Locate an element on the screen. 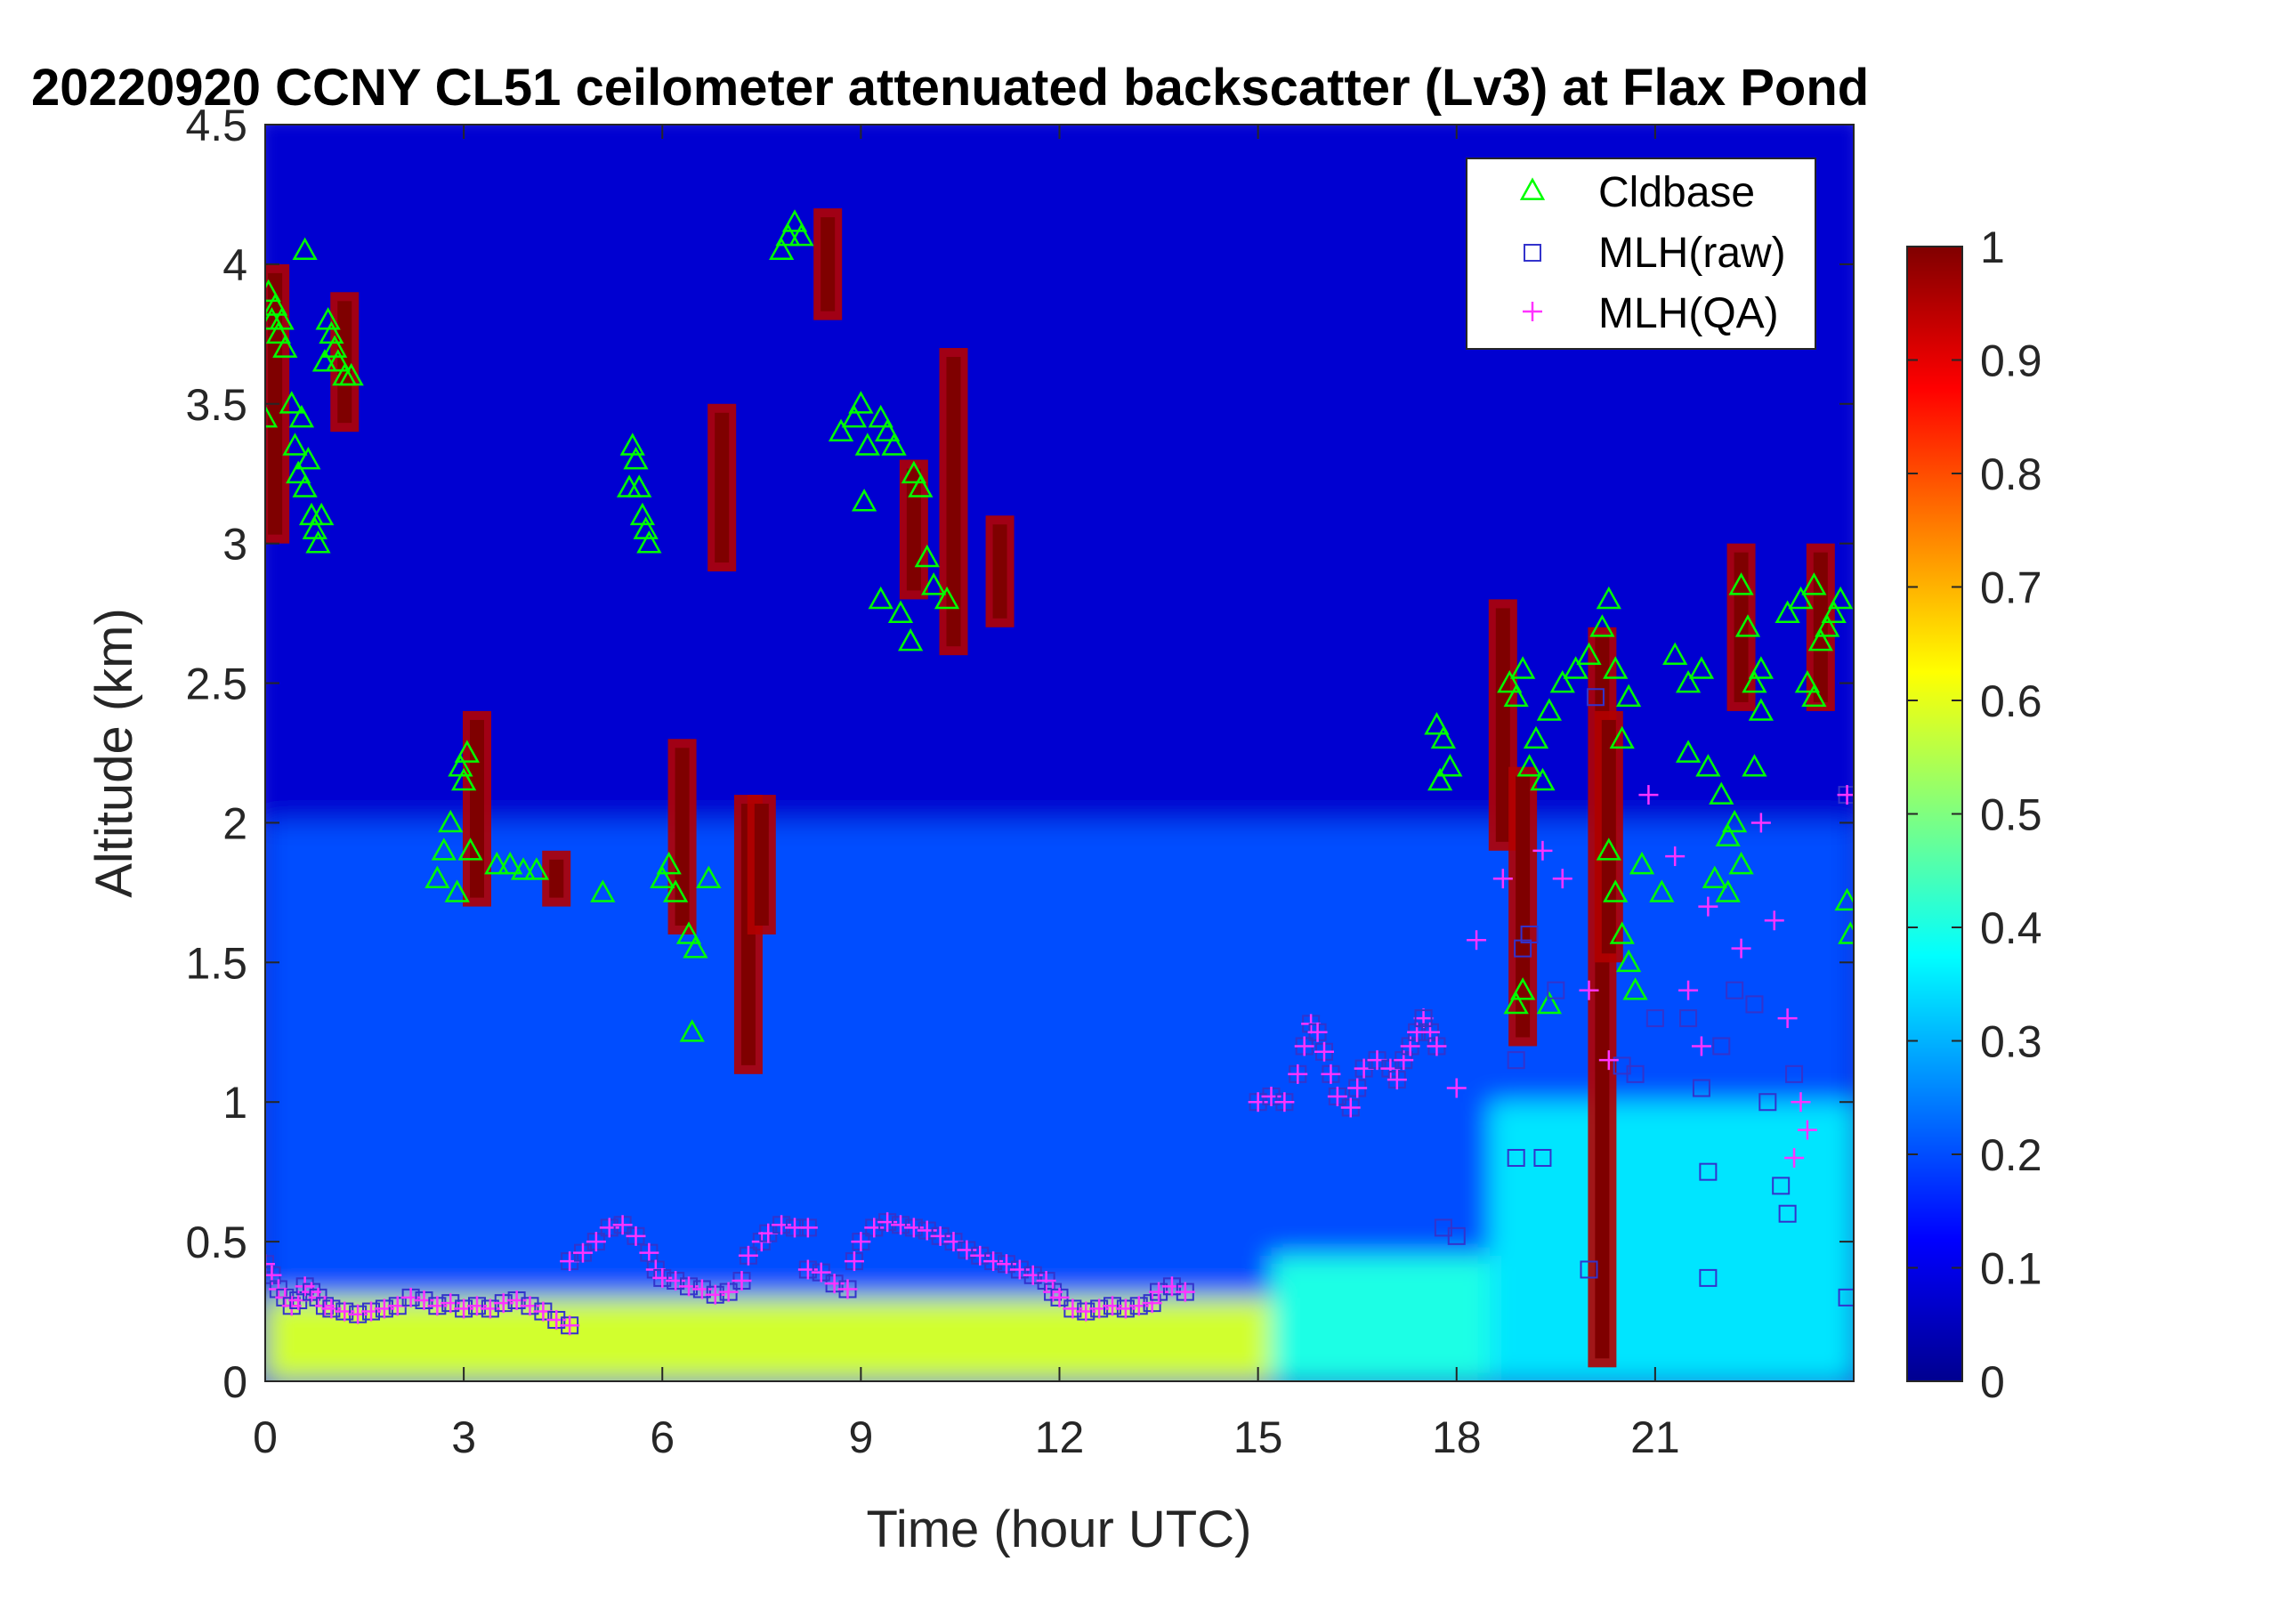 The image size is (2296, 1602). x-tick-label: 3 is located at coordinates (463, 1437).